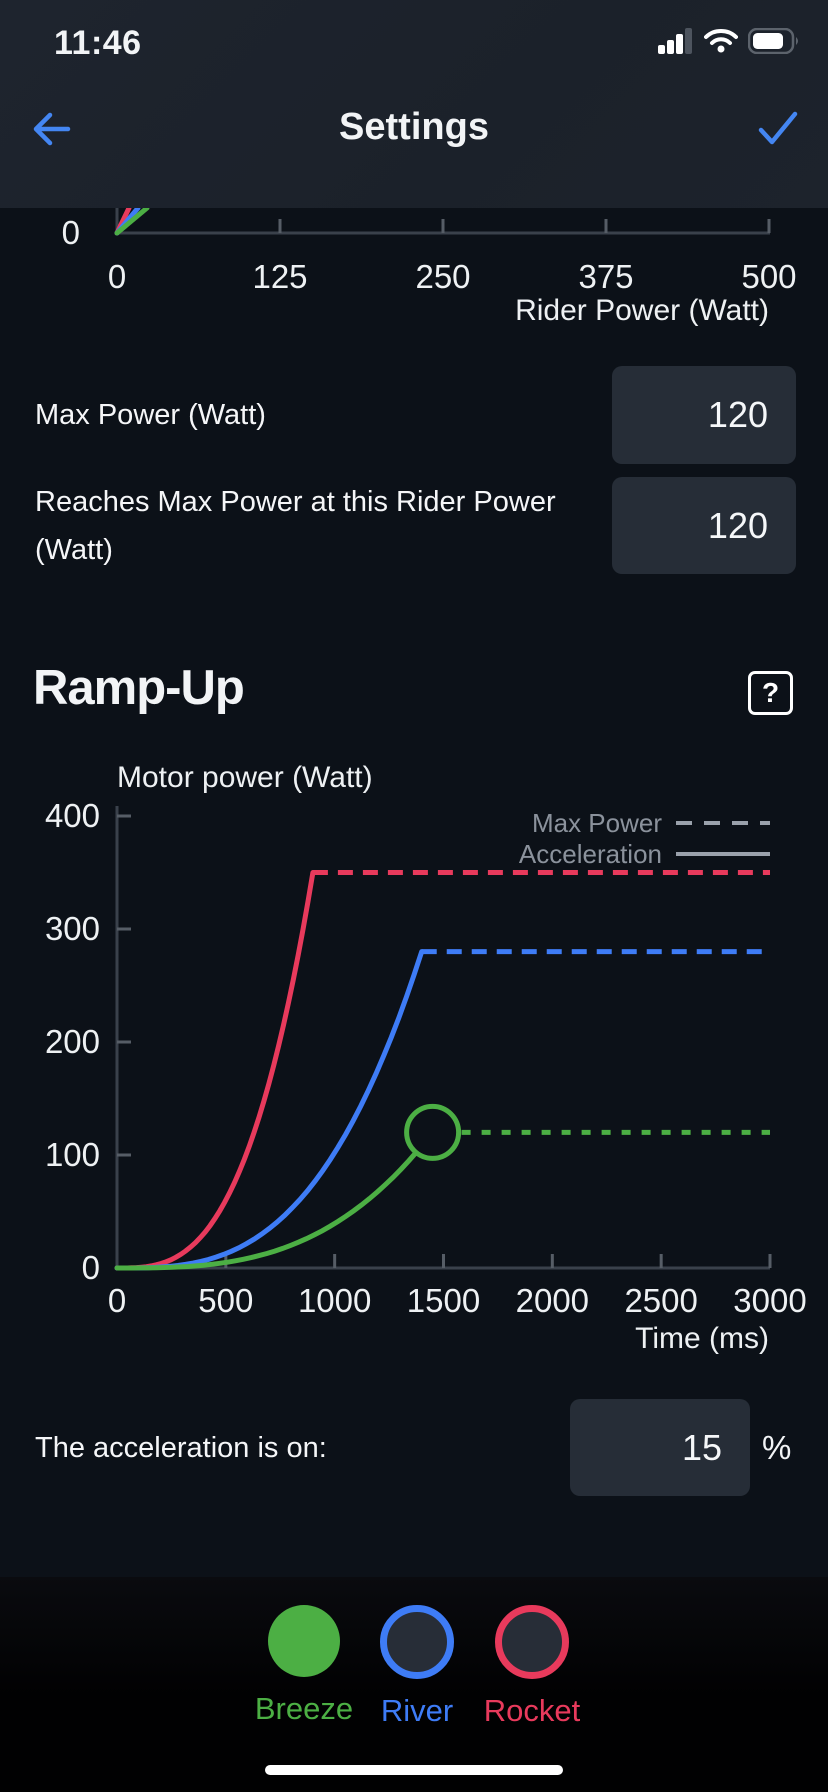 Image resolution: width=828 pixels, height=1792 pixels. Describe the element at coordinates (52, 130) in the screenshot. I see `back-button` at that location.